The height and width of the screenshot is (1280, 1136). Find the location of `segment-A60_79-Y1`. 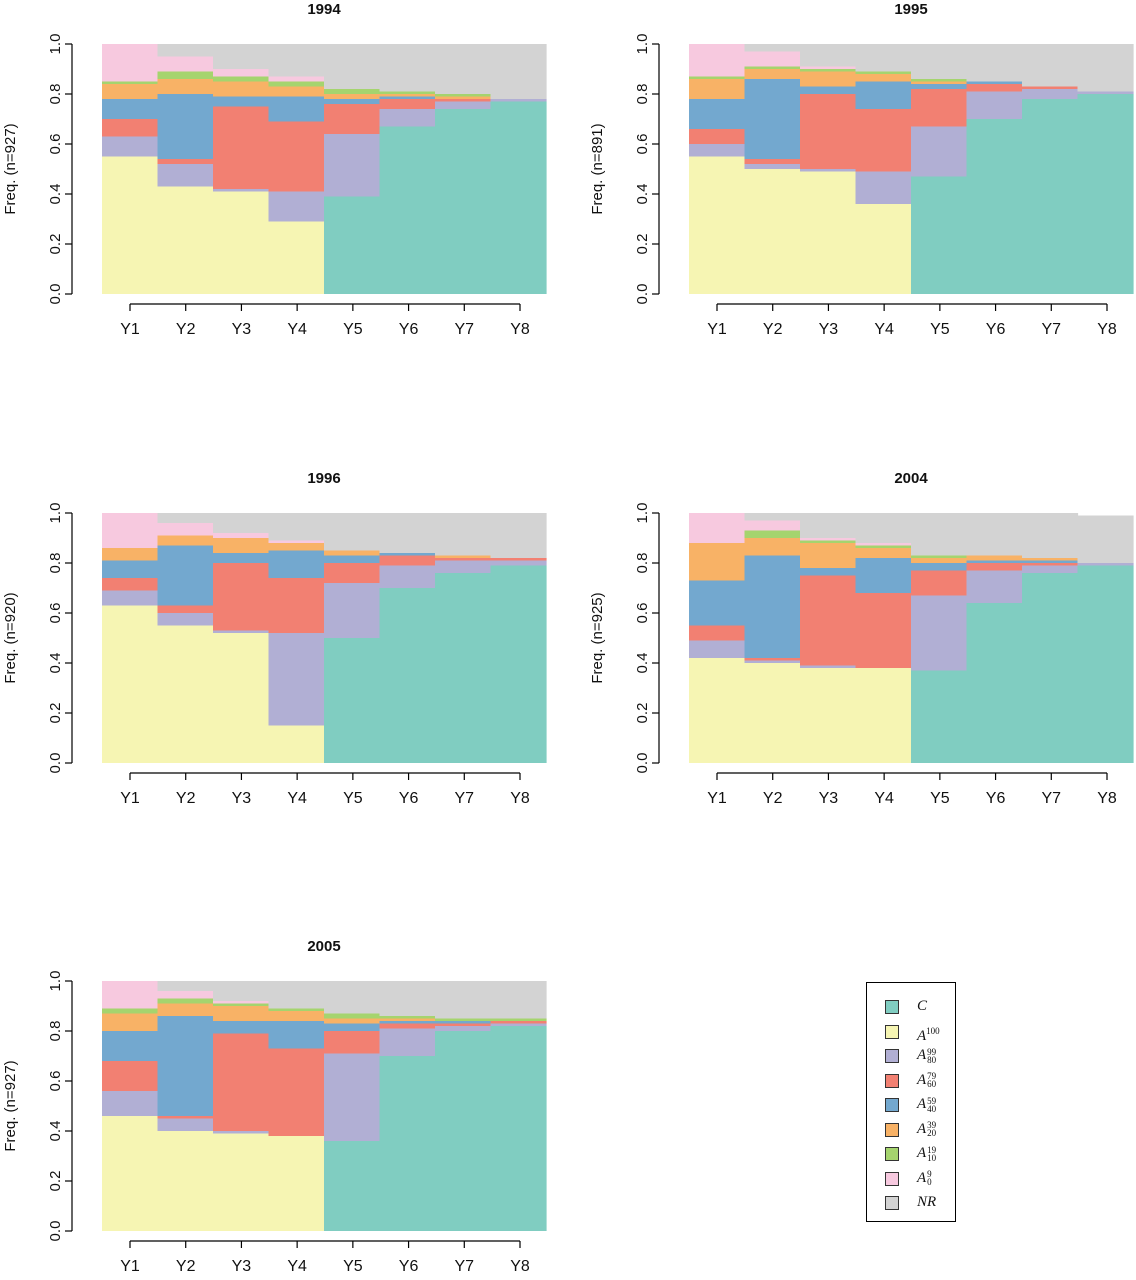

segment-A60_79-Y1 is located at coordinates (130, 1076).